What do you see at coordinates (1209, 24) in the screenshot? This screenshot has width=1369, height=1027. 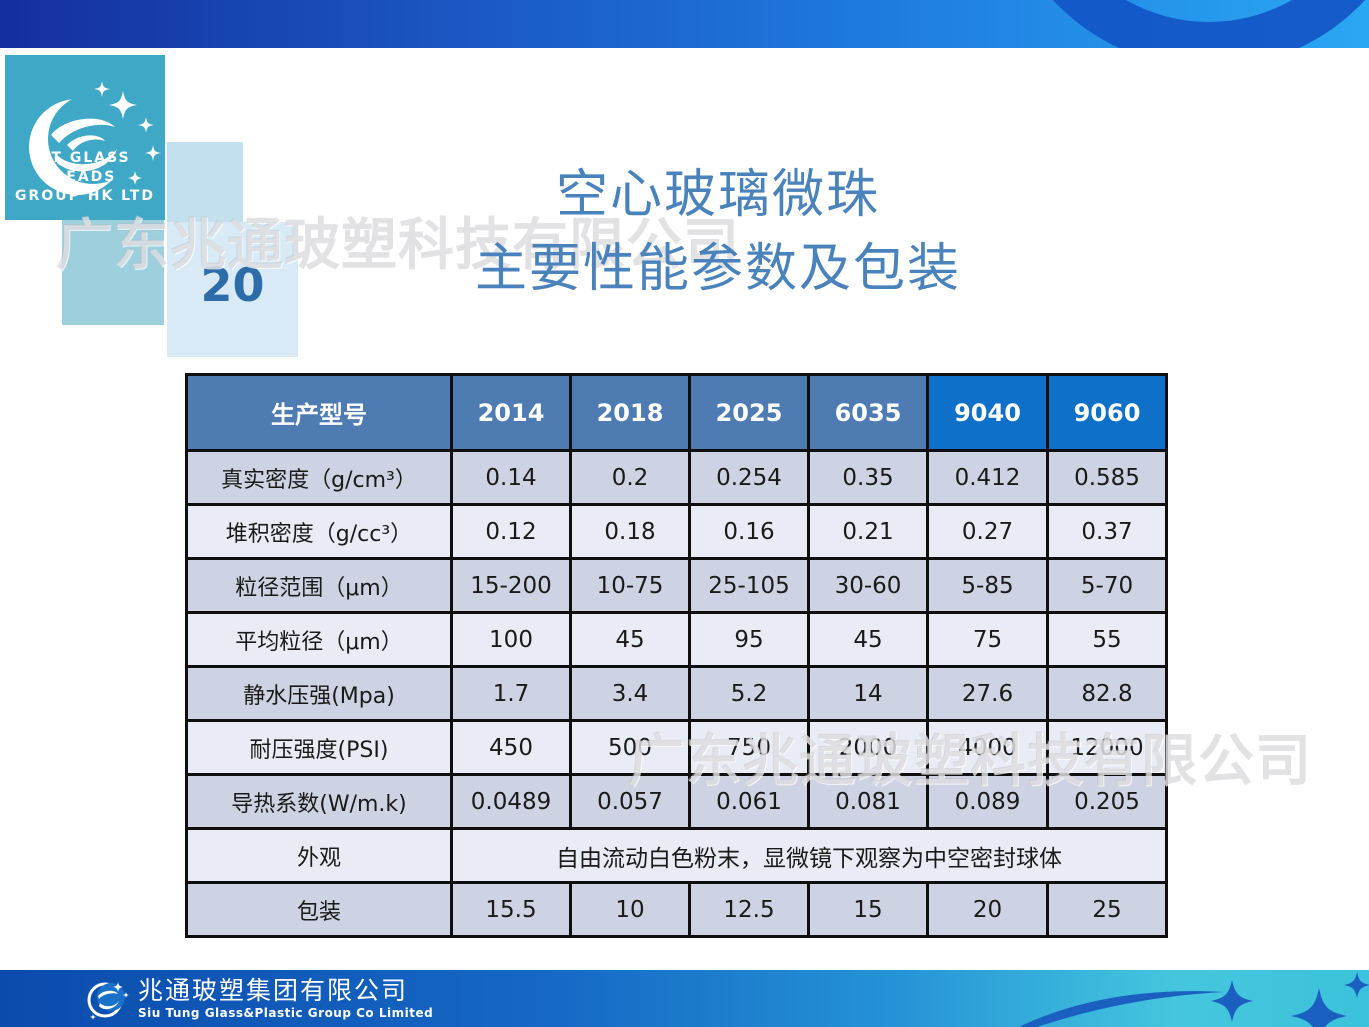 I see `swoosh-icon` at bounding box center [1209, 24].